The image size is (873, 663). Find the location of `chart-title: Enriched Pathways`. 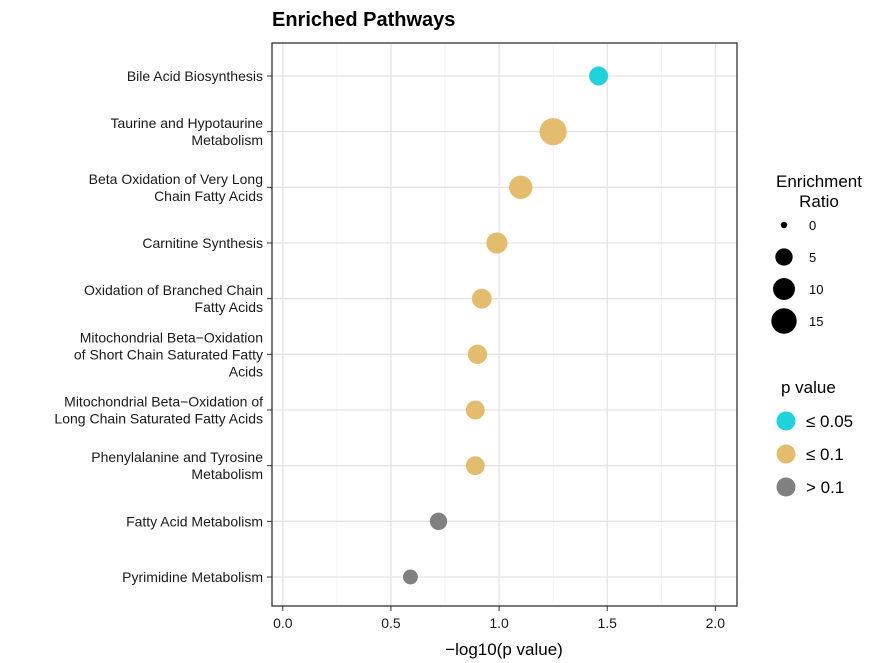

chart-title: Enriched Pathways is located at coordinates (363, 20).